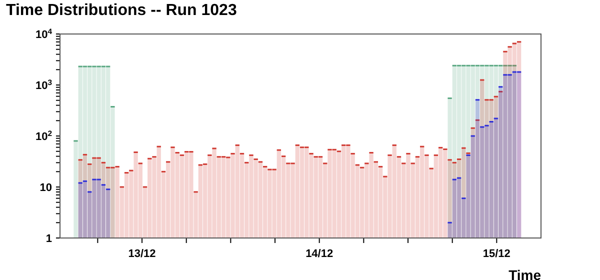 The image size is (600, 280). I want to click on x-tick-label: 14/12, so click(320, 254).